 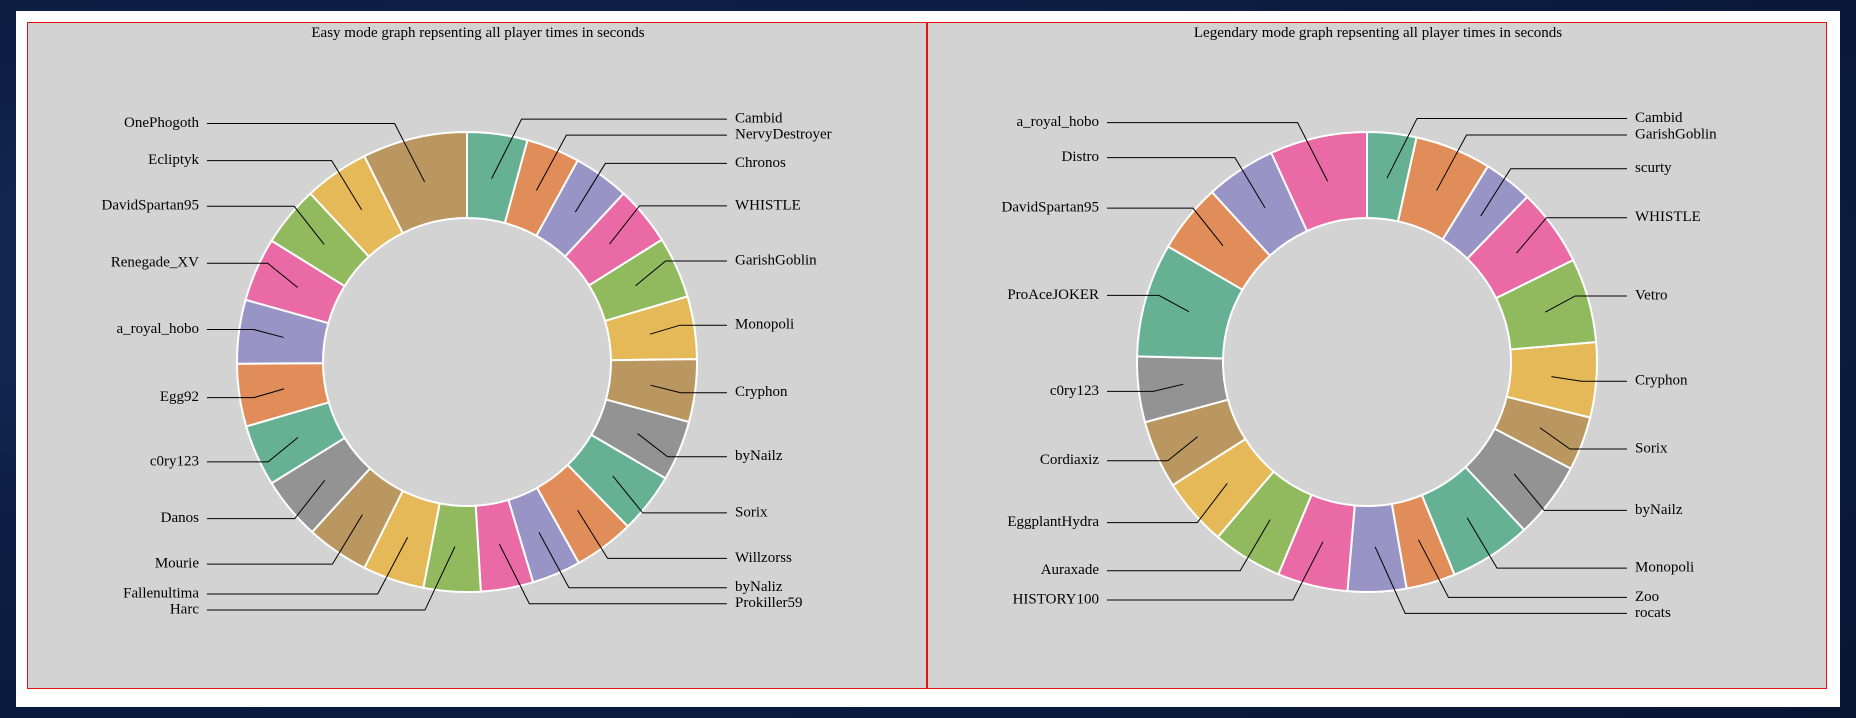 I want to click on slice-label-prokiller59: Prokiller59, so click(x=769, y=603).